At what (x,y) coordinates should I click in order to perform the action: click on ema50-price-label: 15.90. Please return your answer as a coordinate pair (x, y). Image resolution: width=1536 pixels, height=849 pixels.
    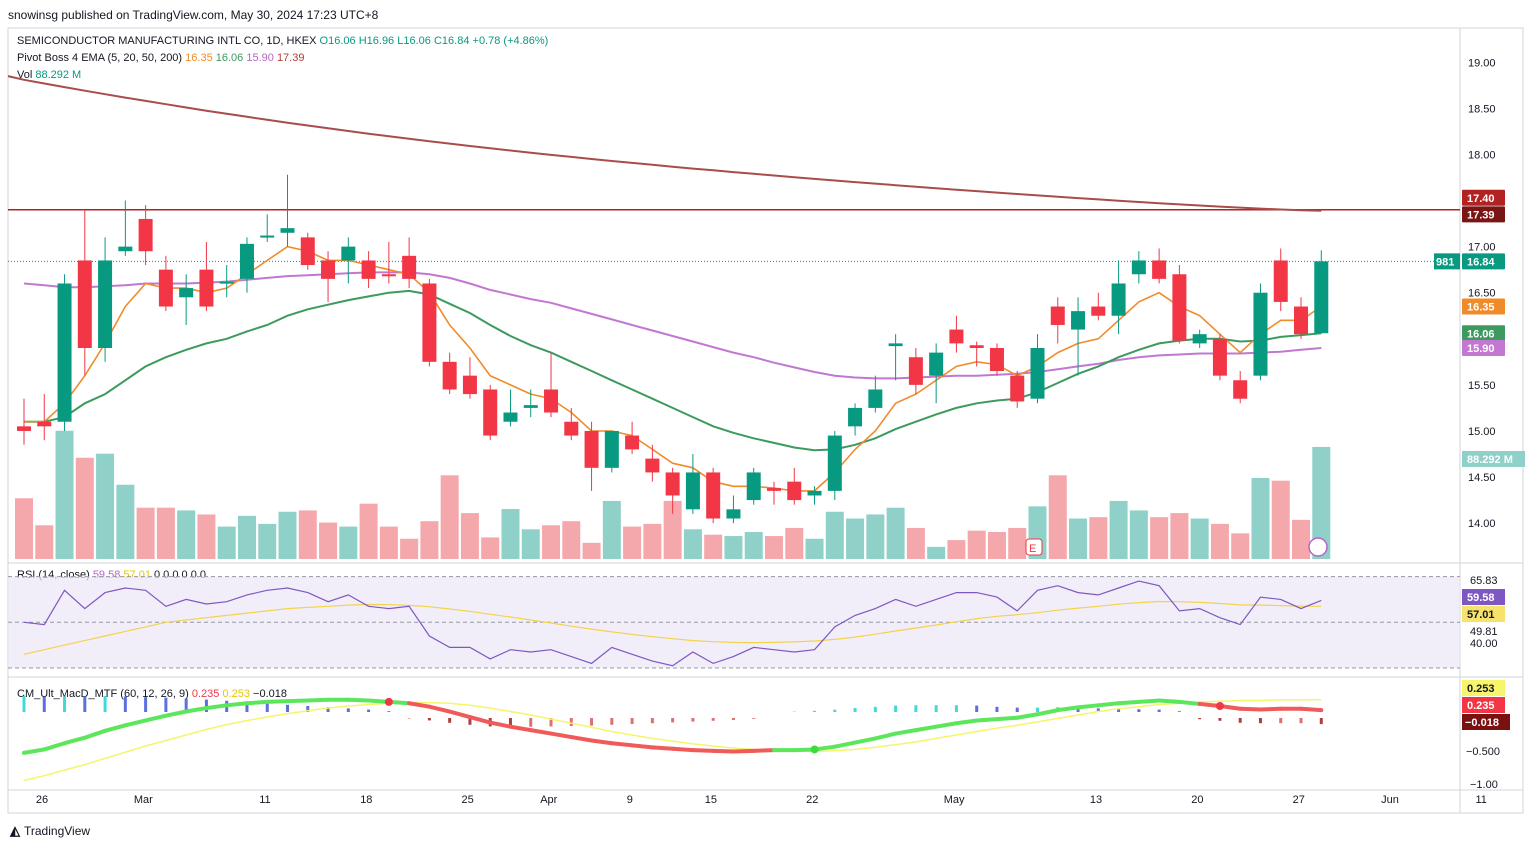
    Looking at the image, I should click on (1481, 349).